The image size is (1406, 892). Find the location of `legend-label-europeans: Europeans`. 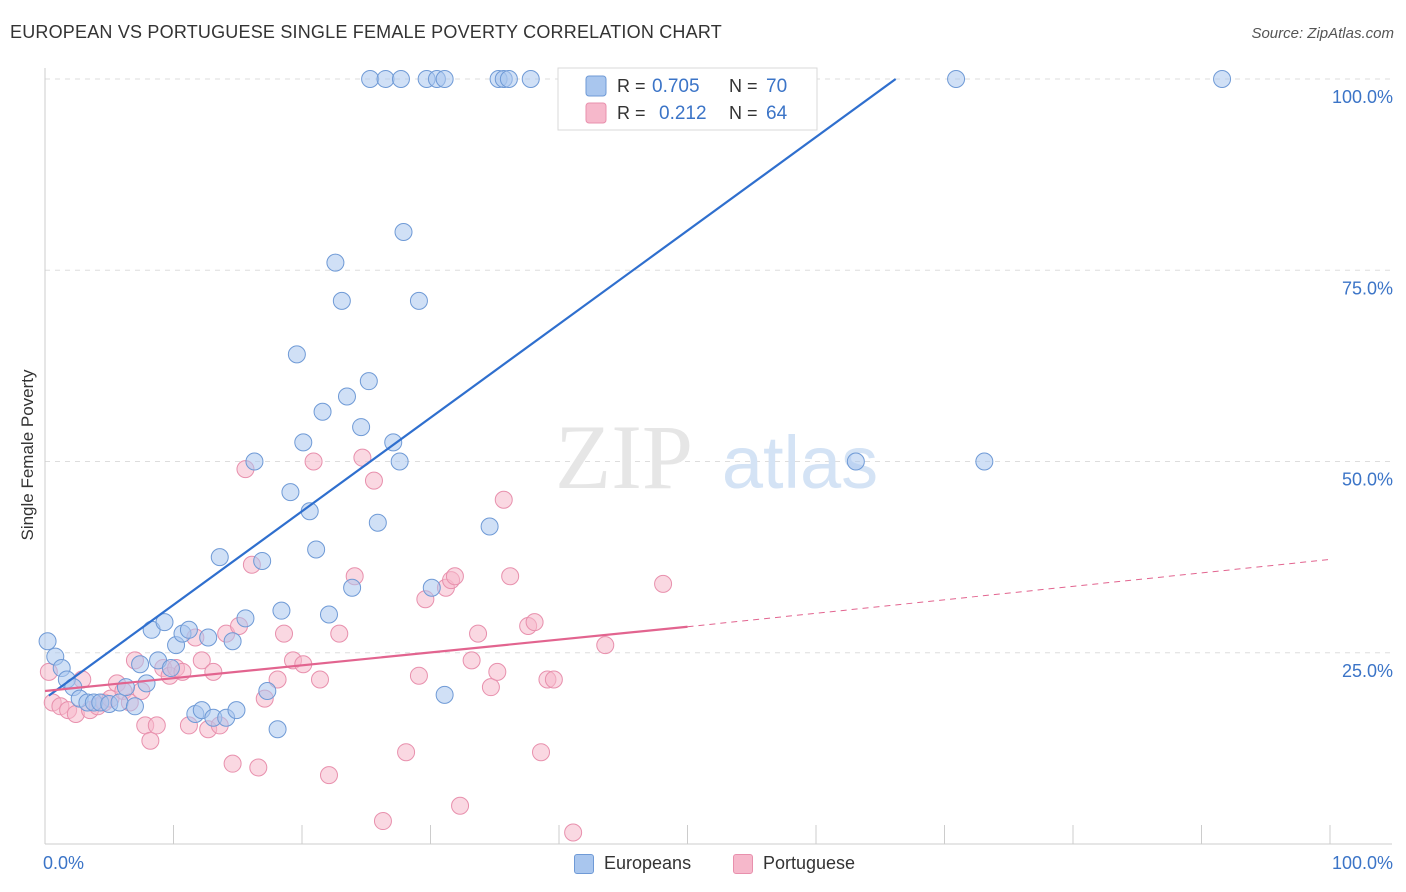

legend-label-europeans: Europeans is located at coordinates (648, 863).